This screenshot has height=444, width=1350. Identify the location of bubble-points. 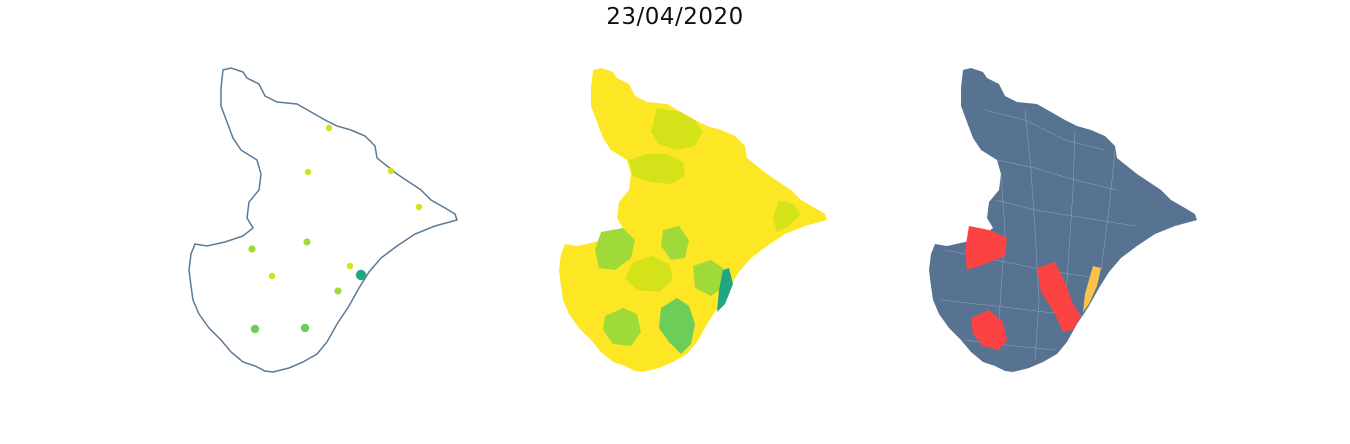
(335, 229).